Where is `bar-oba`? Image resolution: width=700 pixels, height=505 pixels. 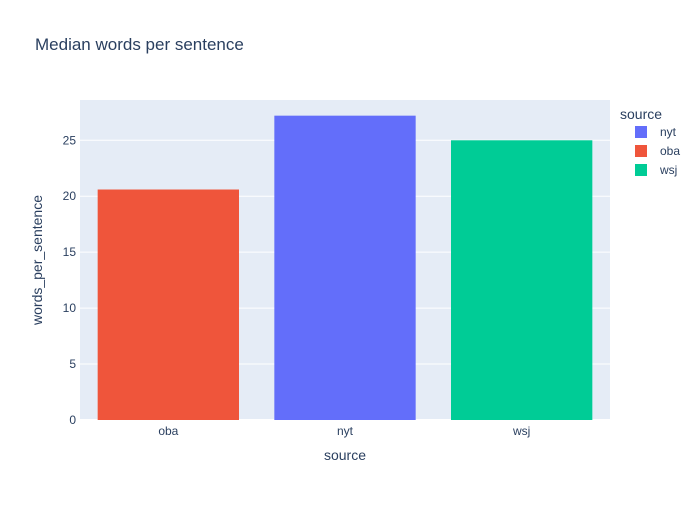 bar-oba is located at coordinates (168, 304).